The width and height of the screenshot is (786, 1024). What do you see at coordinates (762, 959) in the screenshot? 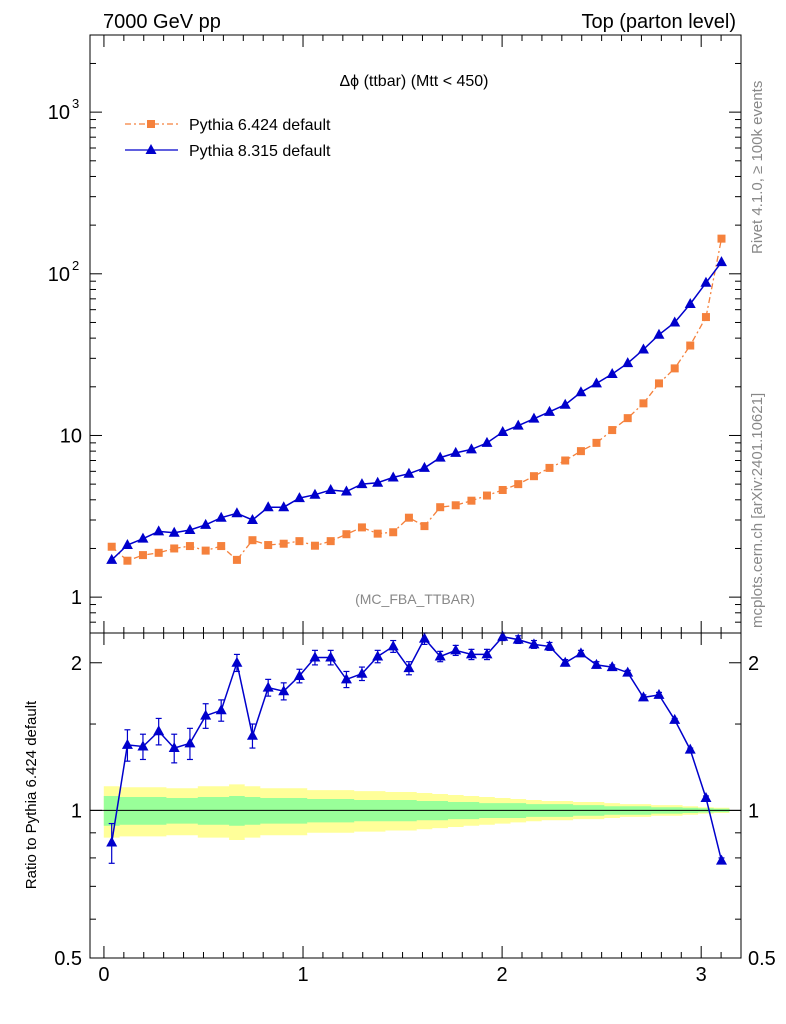
I see `ratio-y-tick-label-right: 0.5` at bounding box center [762, 959].